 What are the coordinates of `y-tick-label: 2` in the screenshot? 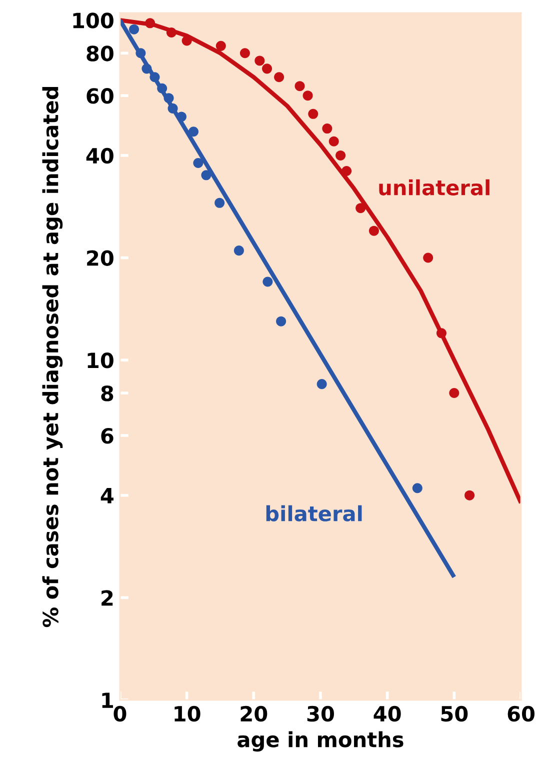 It's located at (107, 598).